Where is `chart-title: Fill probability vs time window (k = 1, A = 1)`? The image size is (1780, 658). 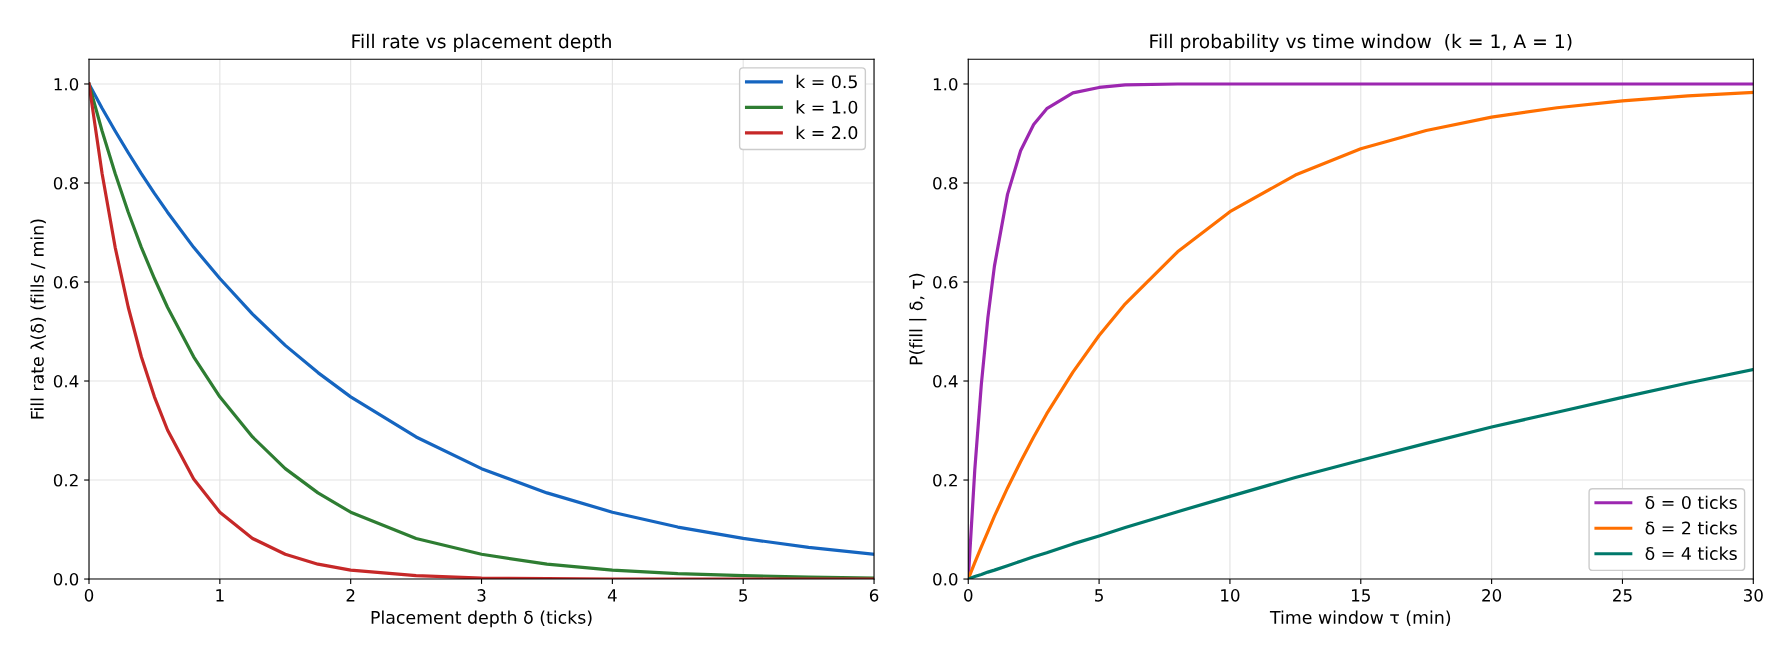
chart-title: Fill probability vs time window (k = 1, A = 1) is located at coordinates (1361, 43).